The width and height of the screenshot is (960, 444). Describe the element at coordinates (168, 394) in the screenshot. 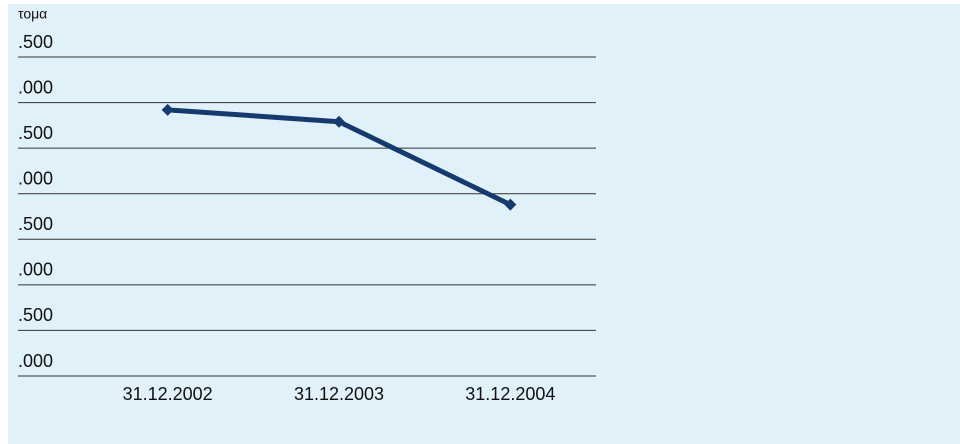

I see `x-tick-label: 31.12.2002` at that location.